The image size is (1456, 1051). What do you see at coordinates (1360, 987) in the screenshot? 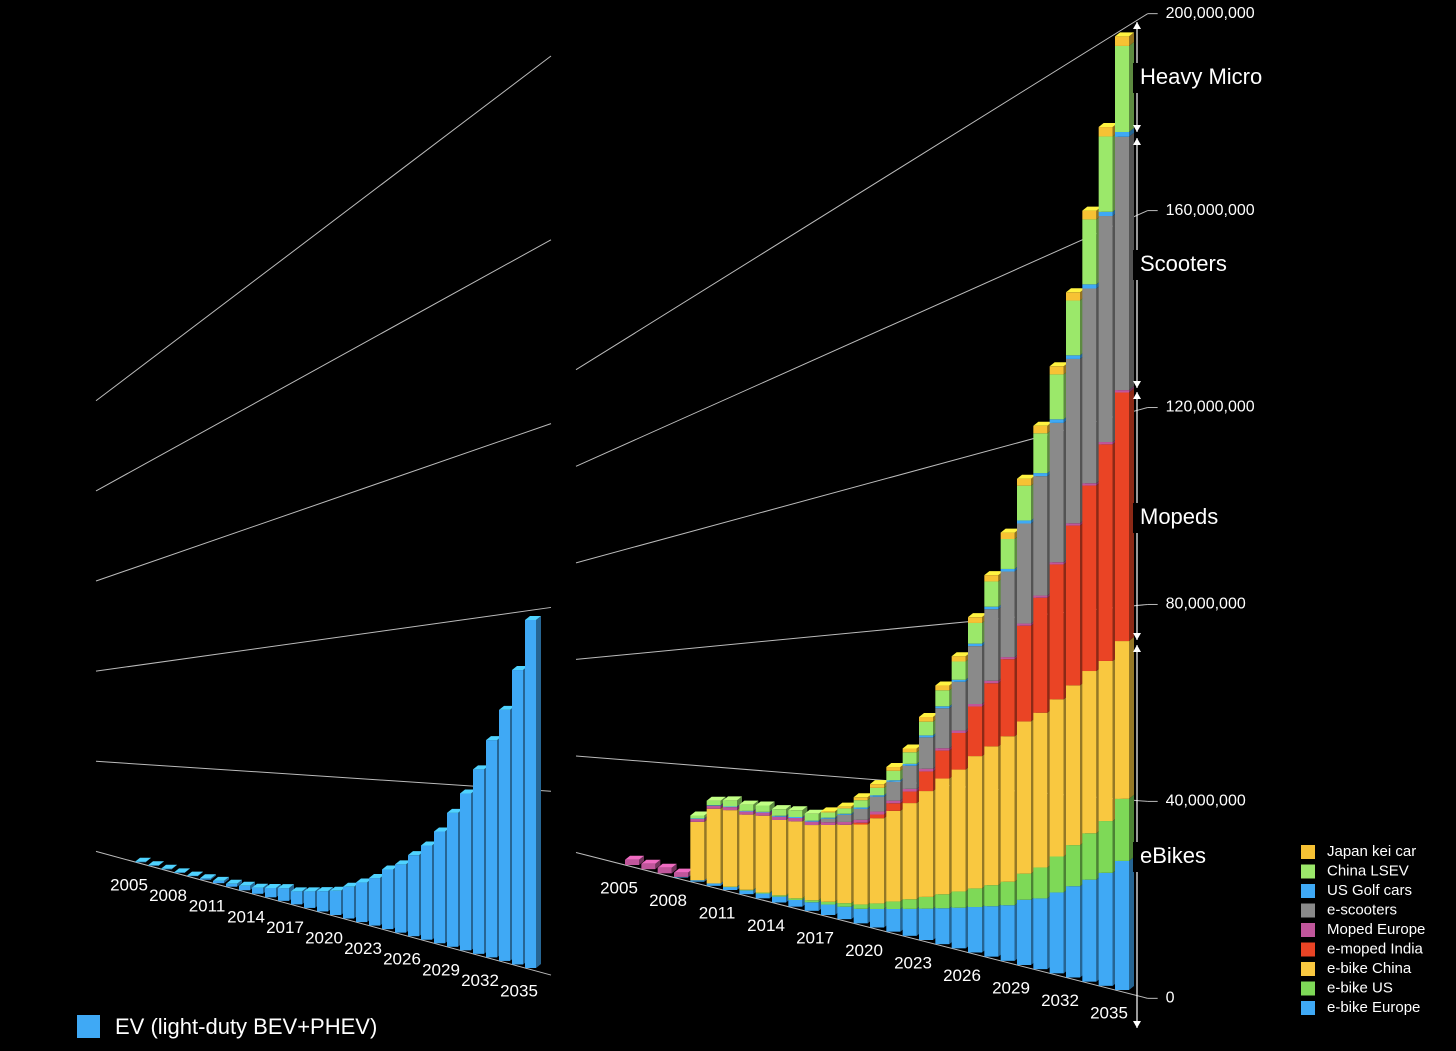
I see `legend-label: e-bike US` at bounding box center [1360, 987].